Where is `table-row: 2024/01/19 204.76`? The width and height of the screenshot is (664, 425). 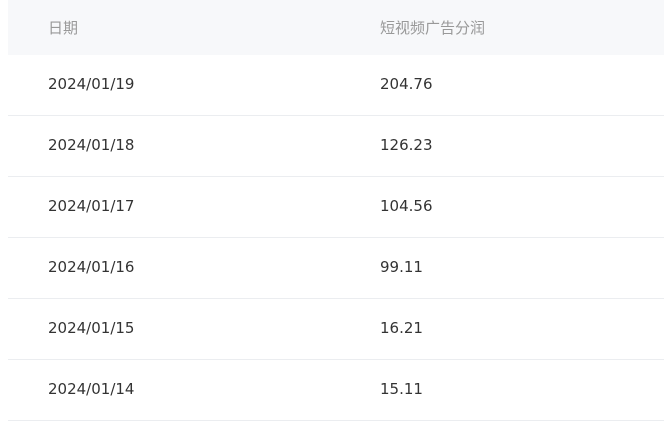 table-row: 2024/01/19 204.76 is located at coordinates (336, 85).